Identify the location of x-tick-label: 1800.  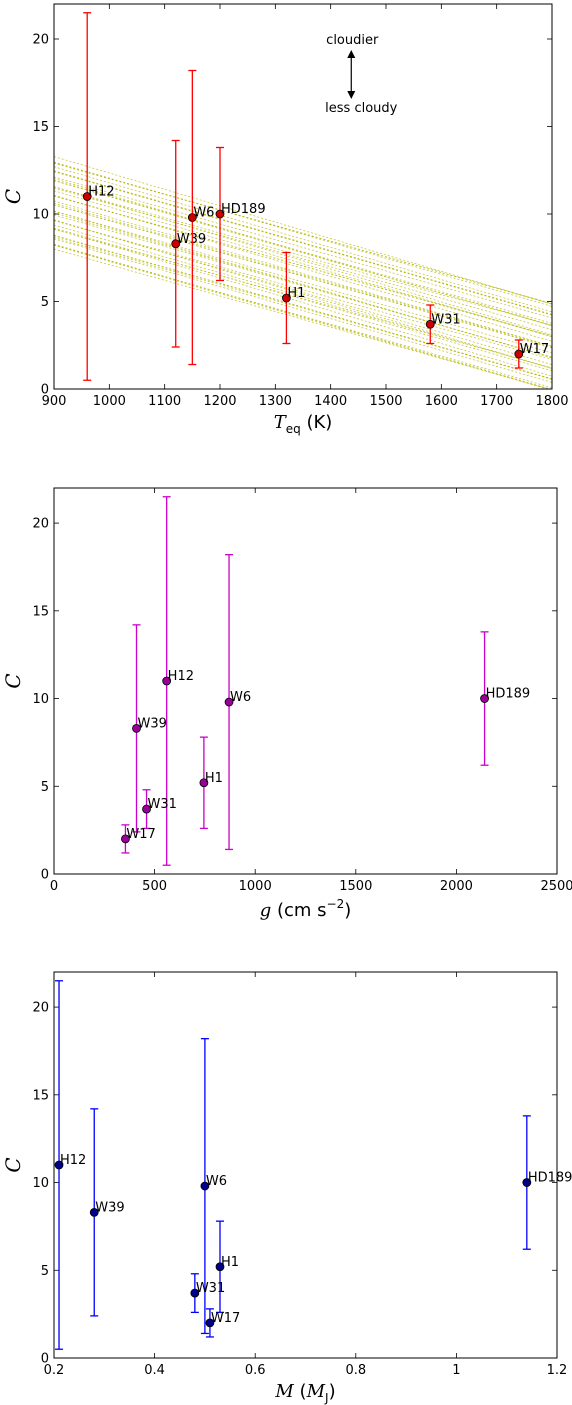
(551, 401).